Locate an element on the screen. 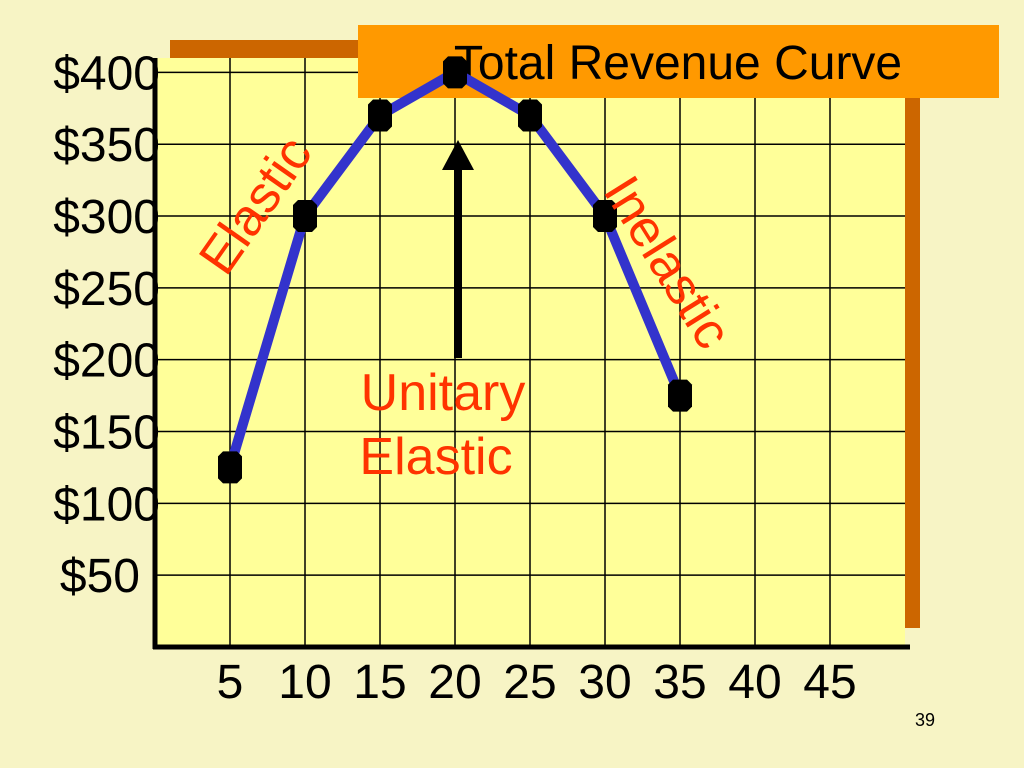  x-tick-label: 30 is located at coordinates (604, 682).